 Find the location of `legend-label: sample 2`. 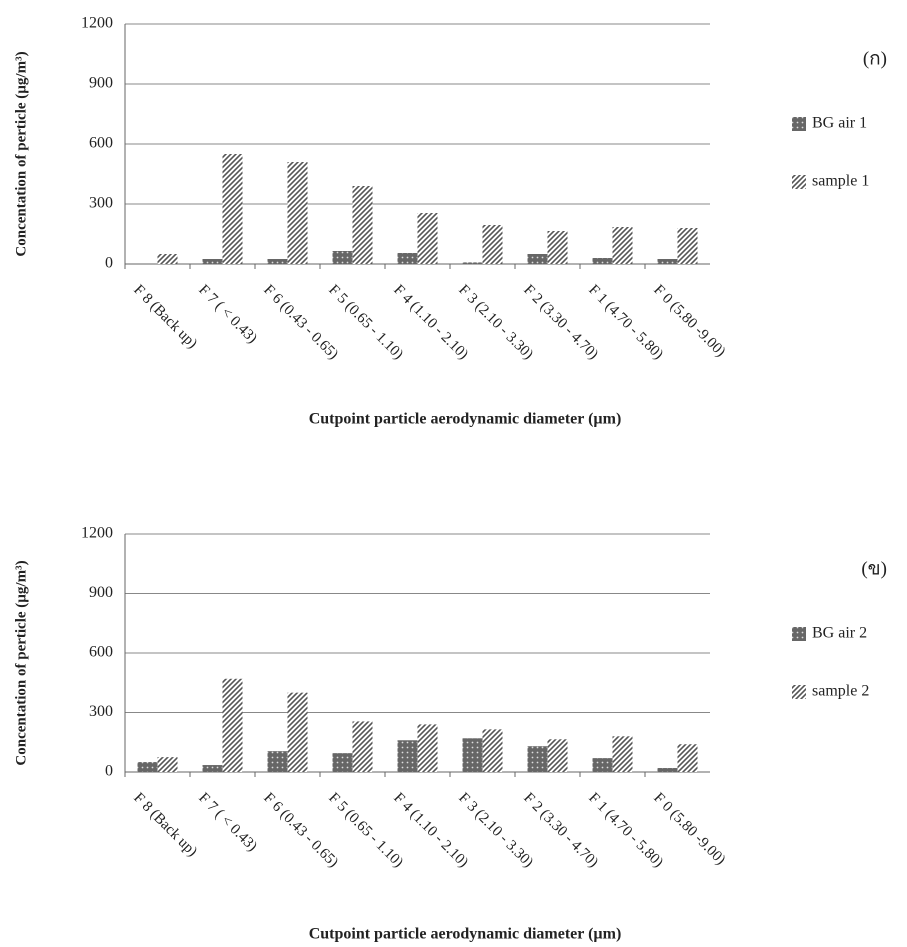

legend-label: sample 2 is located at coordinates (840, 691).